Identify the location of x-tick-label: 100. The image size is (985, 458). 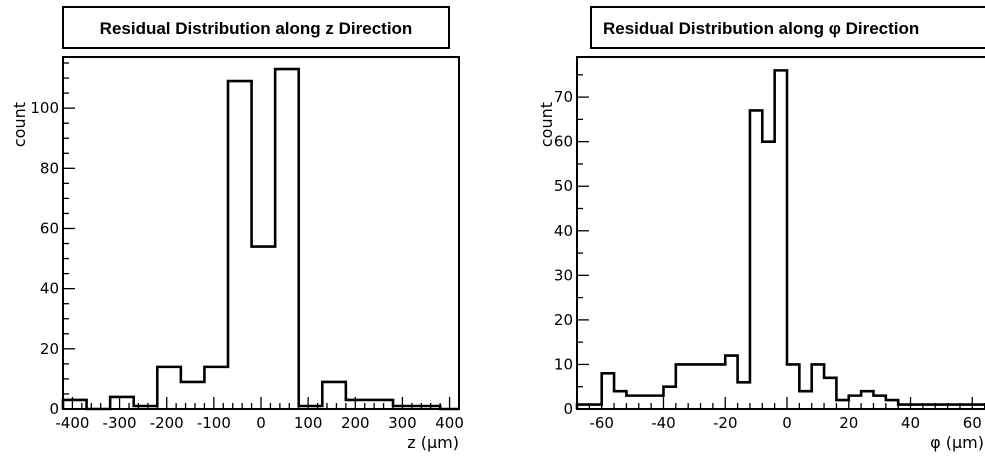
(308, 423).